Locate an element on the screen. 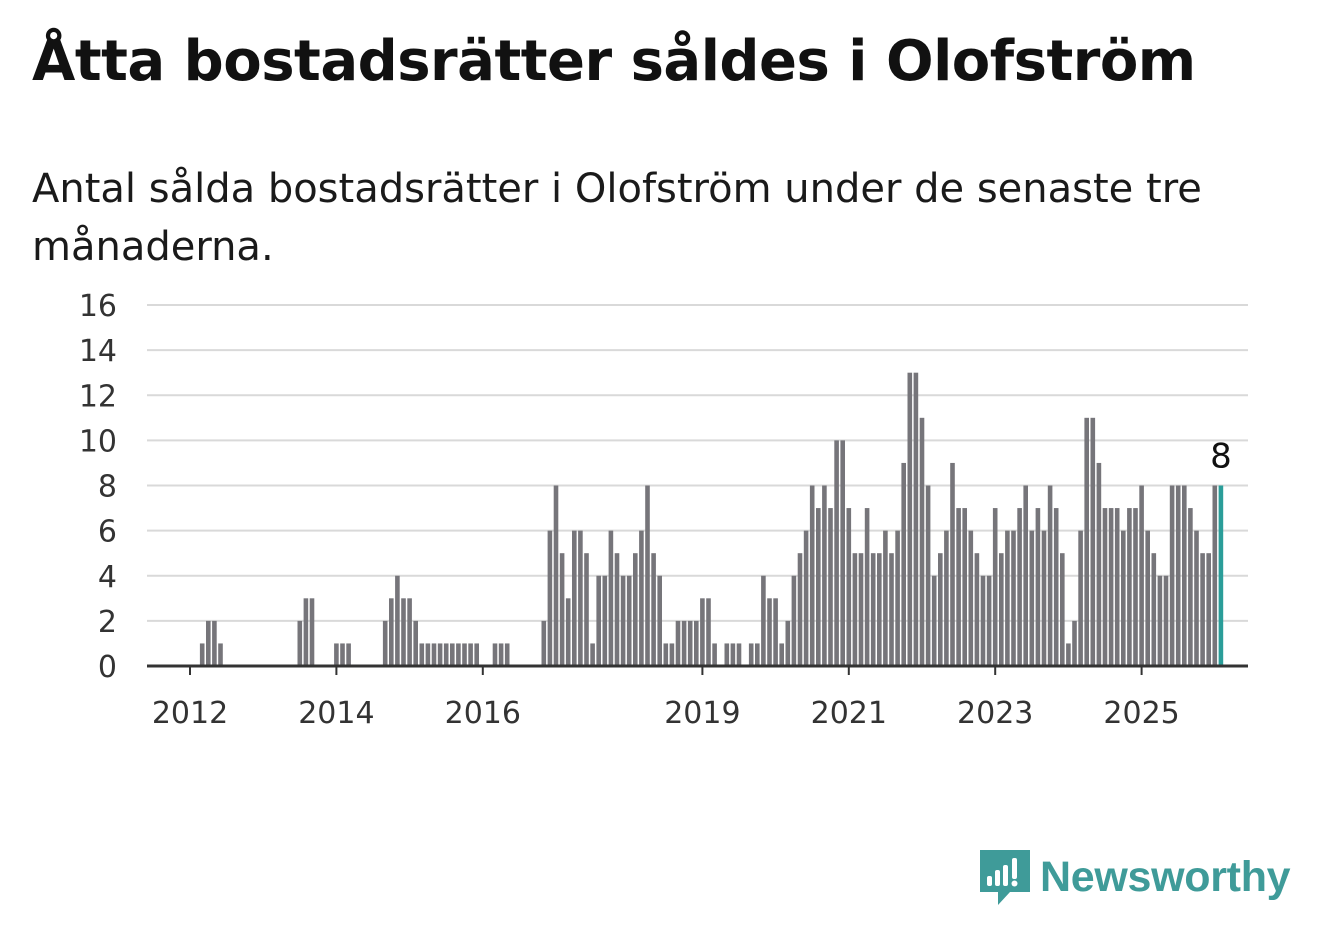  brand-logo: Newsworthy is located at coordinates (1135, 877).